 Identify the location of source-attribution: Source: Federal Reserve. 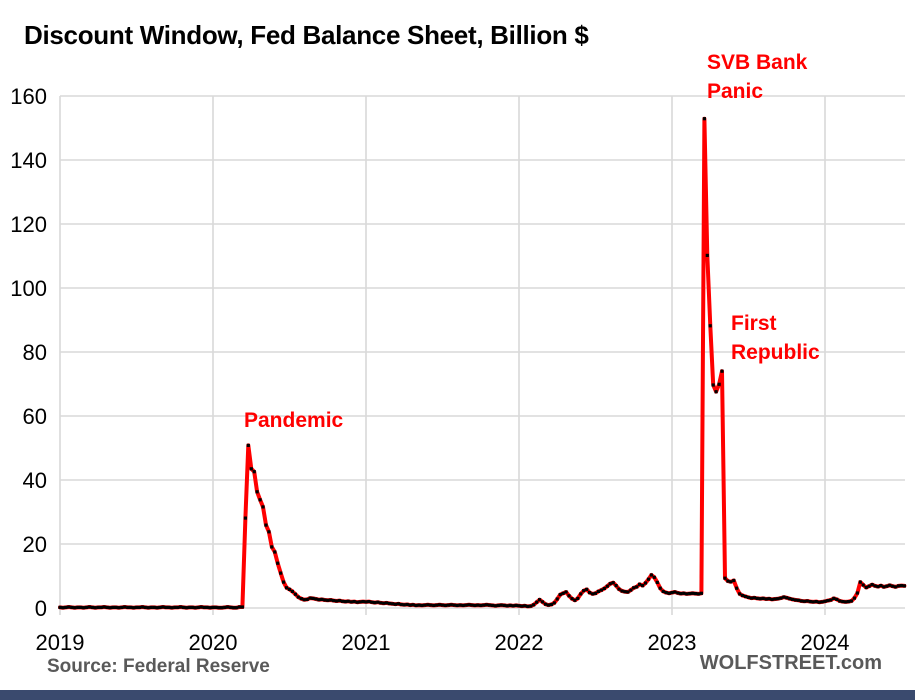
(158, 666).